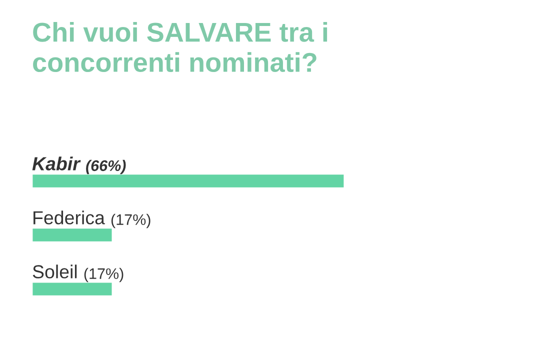  I want to click on chart-title: Chi vuoi SALVARE tra i concorrenti nominati?, so click(180, 47).